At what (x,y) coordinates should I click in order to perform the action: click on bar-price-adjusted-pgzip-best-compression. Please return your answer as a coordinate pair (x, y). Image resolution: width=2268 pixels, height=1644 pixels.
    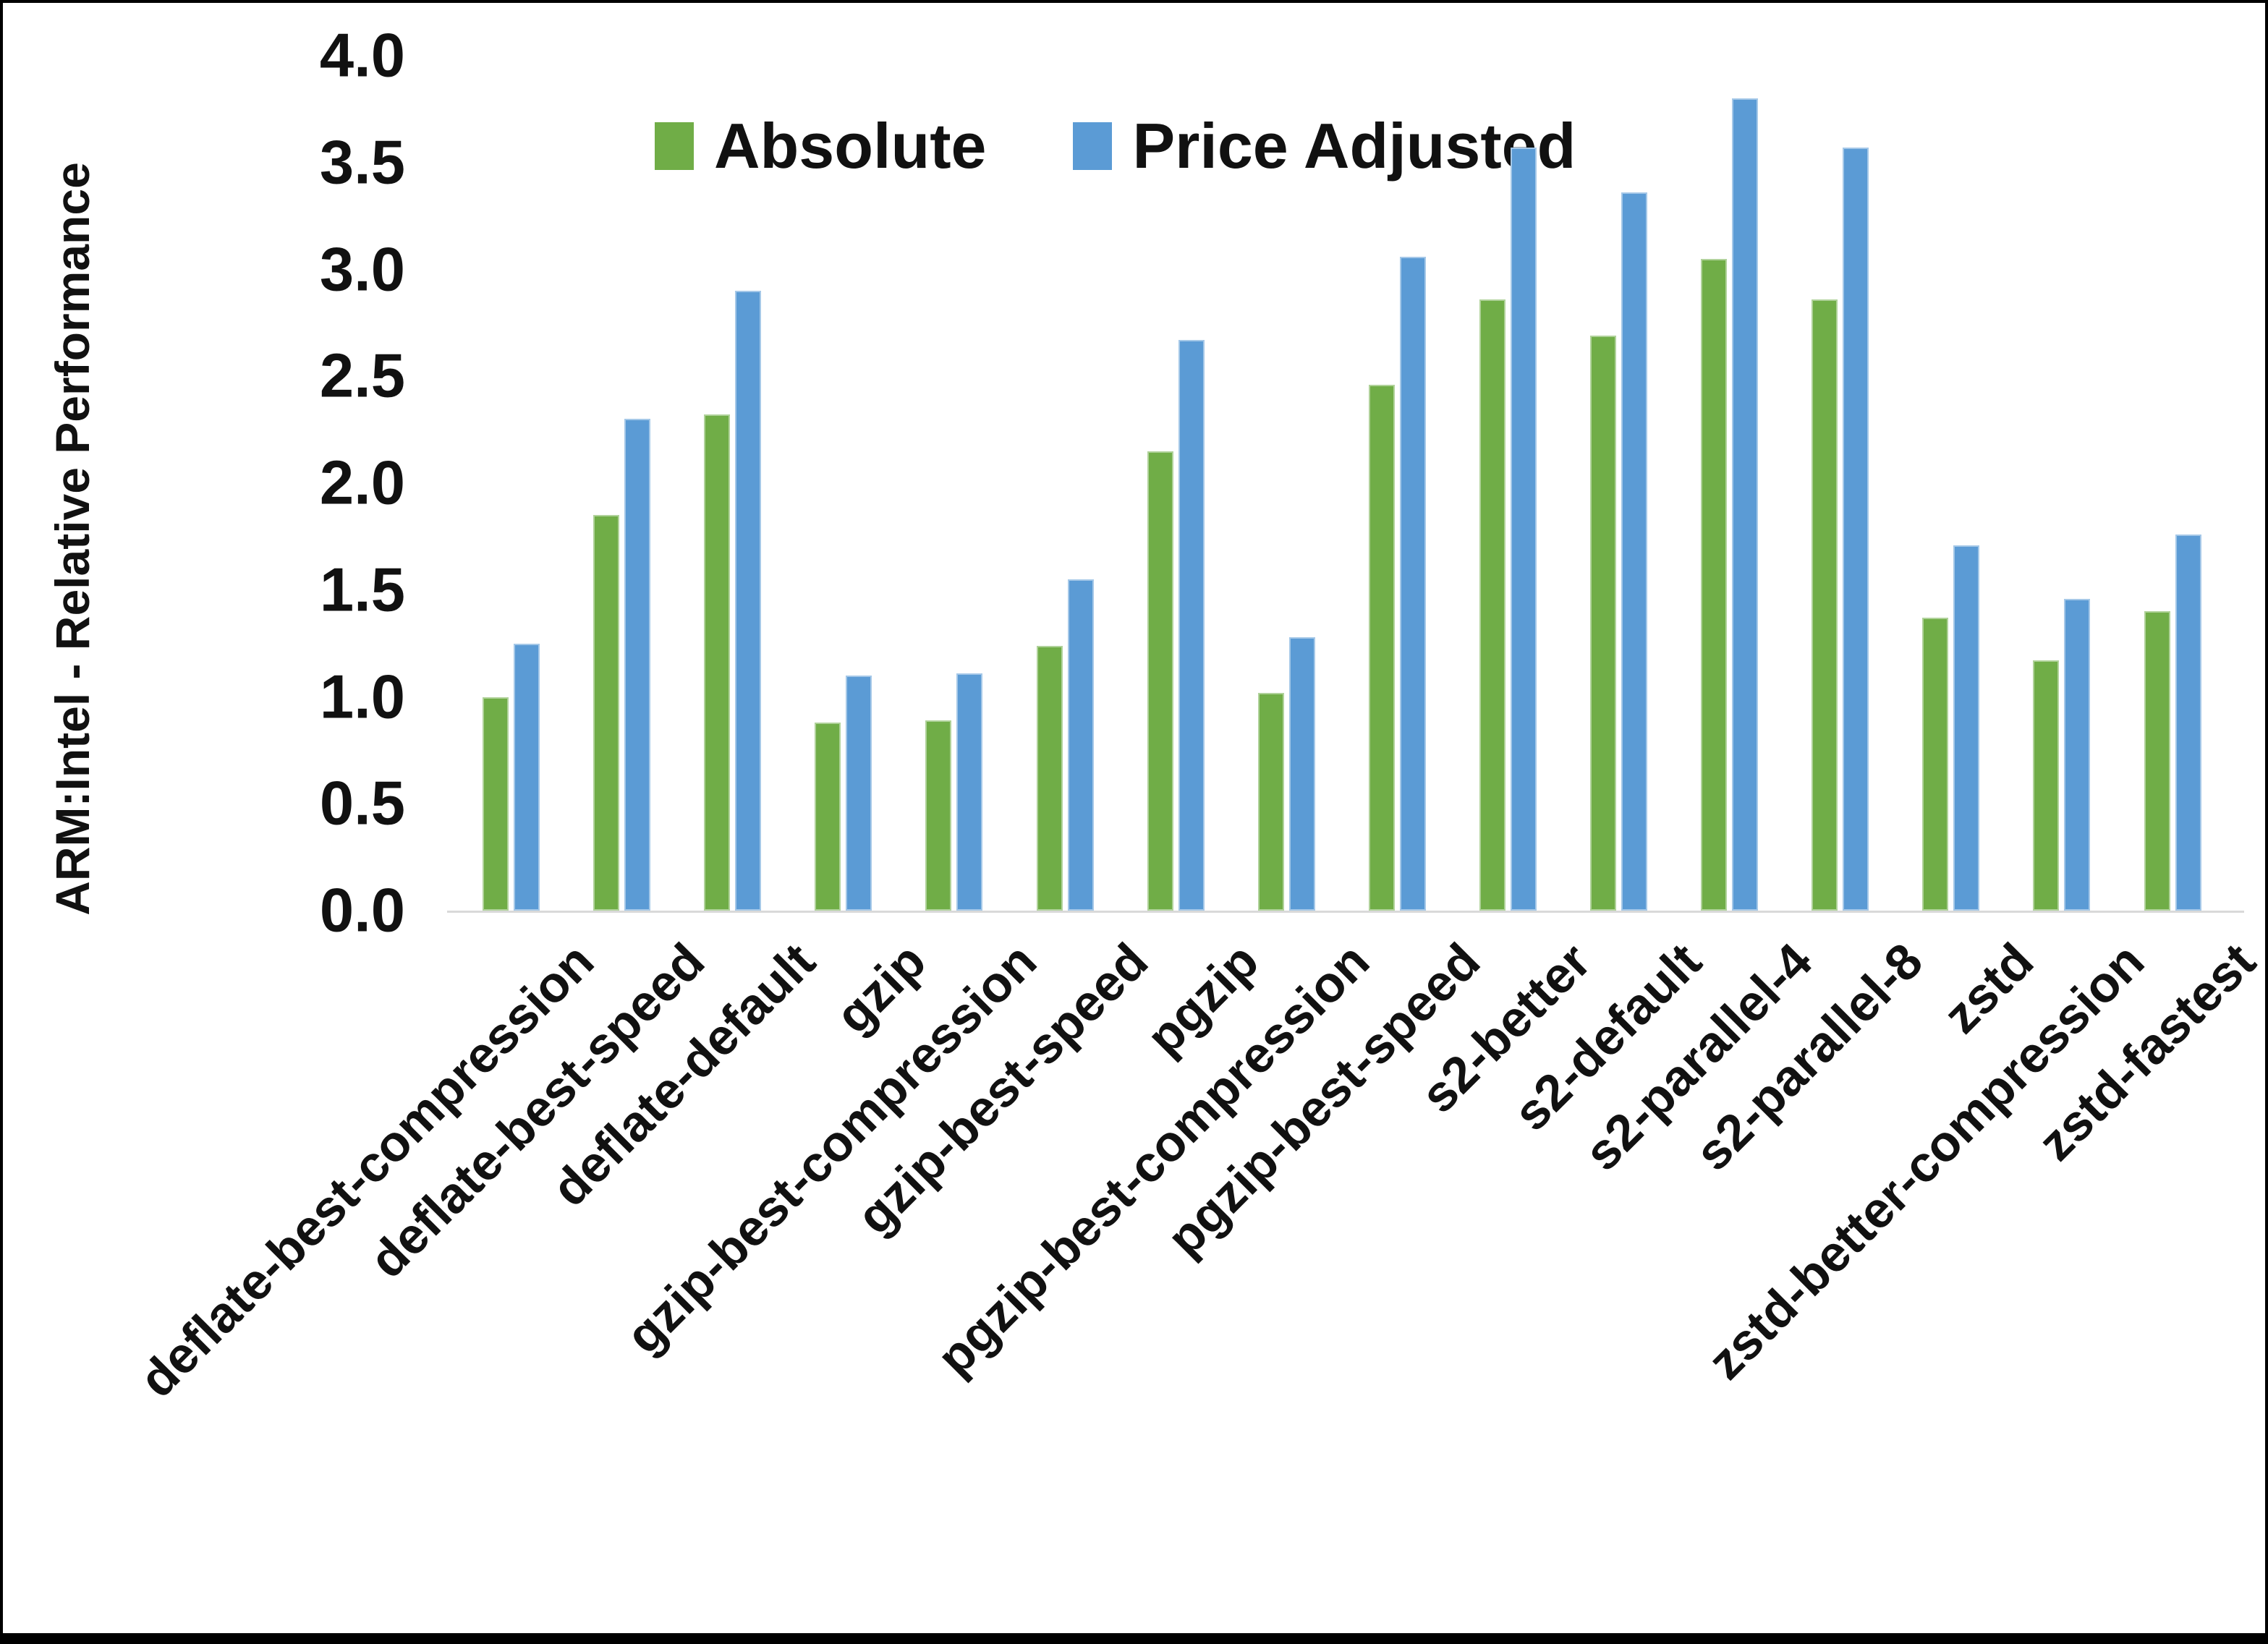
    Looking at the image, I should click on (1301, 773).